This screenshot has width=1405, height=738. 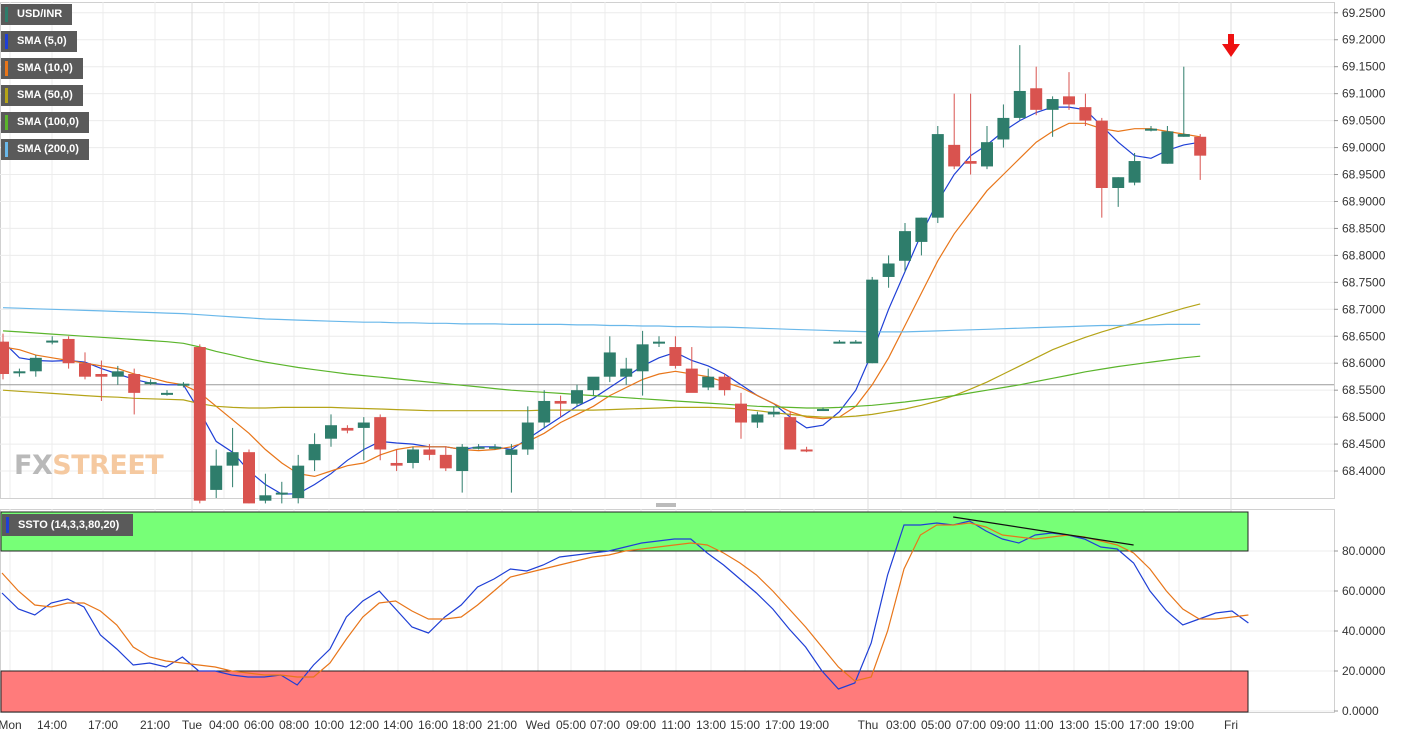 What do you see at coordinates (11, 725) in the screenshot?
I see `time-tick-label: Mon` at bounding box center [11, 725].